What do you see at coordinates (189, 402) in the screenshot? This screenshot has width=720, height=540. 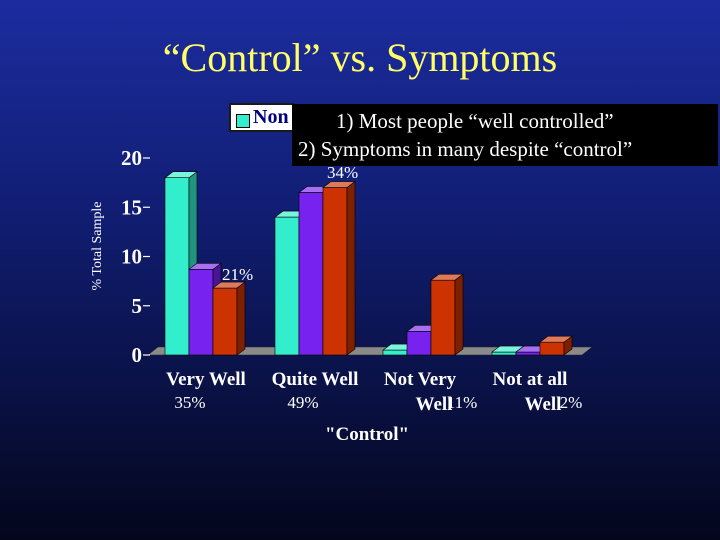 I see `category-percent: 35%` at bounding box center [189, 402].